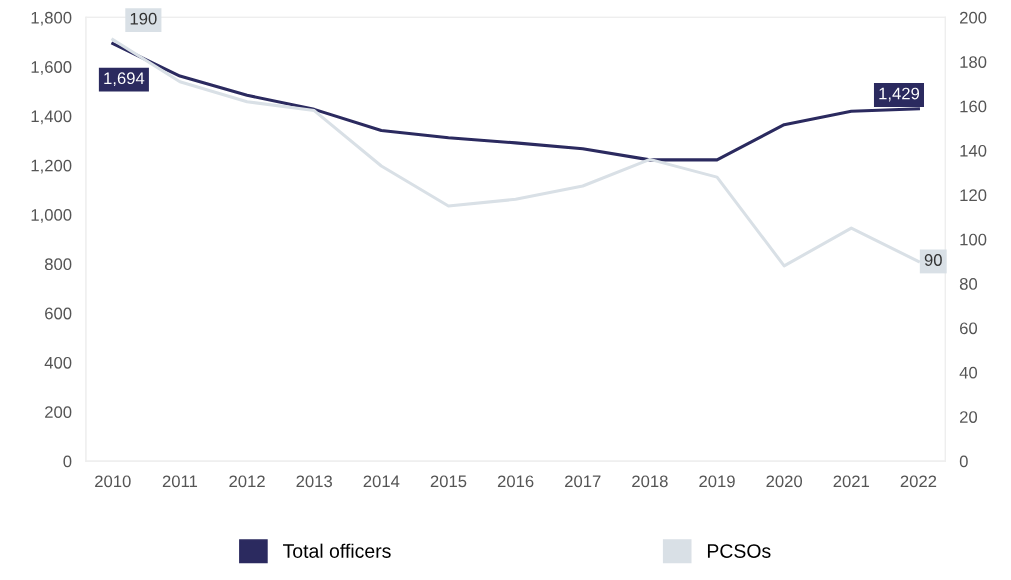  I want to click on data-label: 190, so click(143, 18).